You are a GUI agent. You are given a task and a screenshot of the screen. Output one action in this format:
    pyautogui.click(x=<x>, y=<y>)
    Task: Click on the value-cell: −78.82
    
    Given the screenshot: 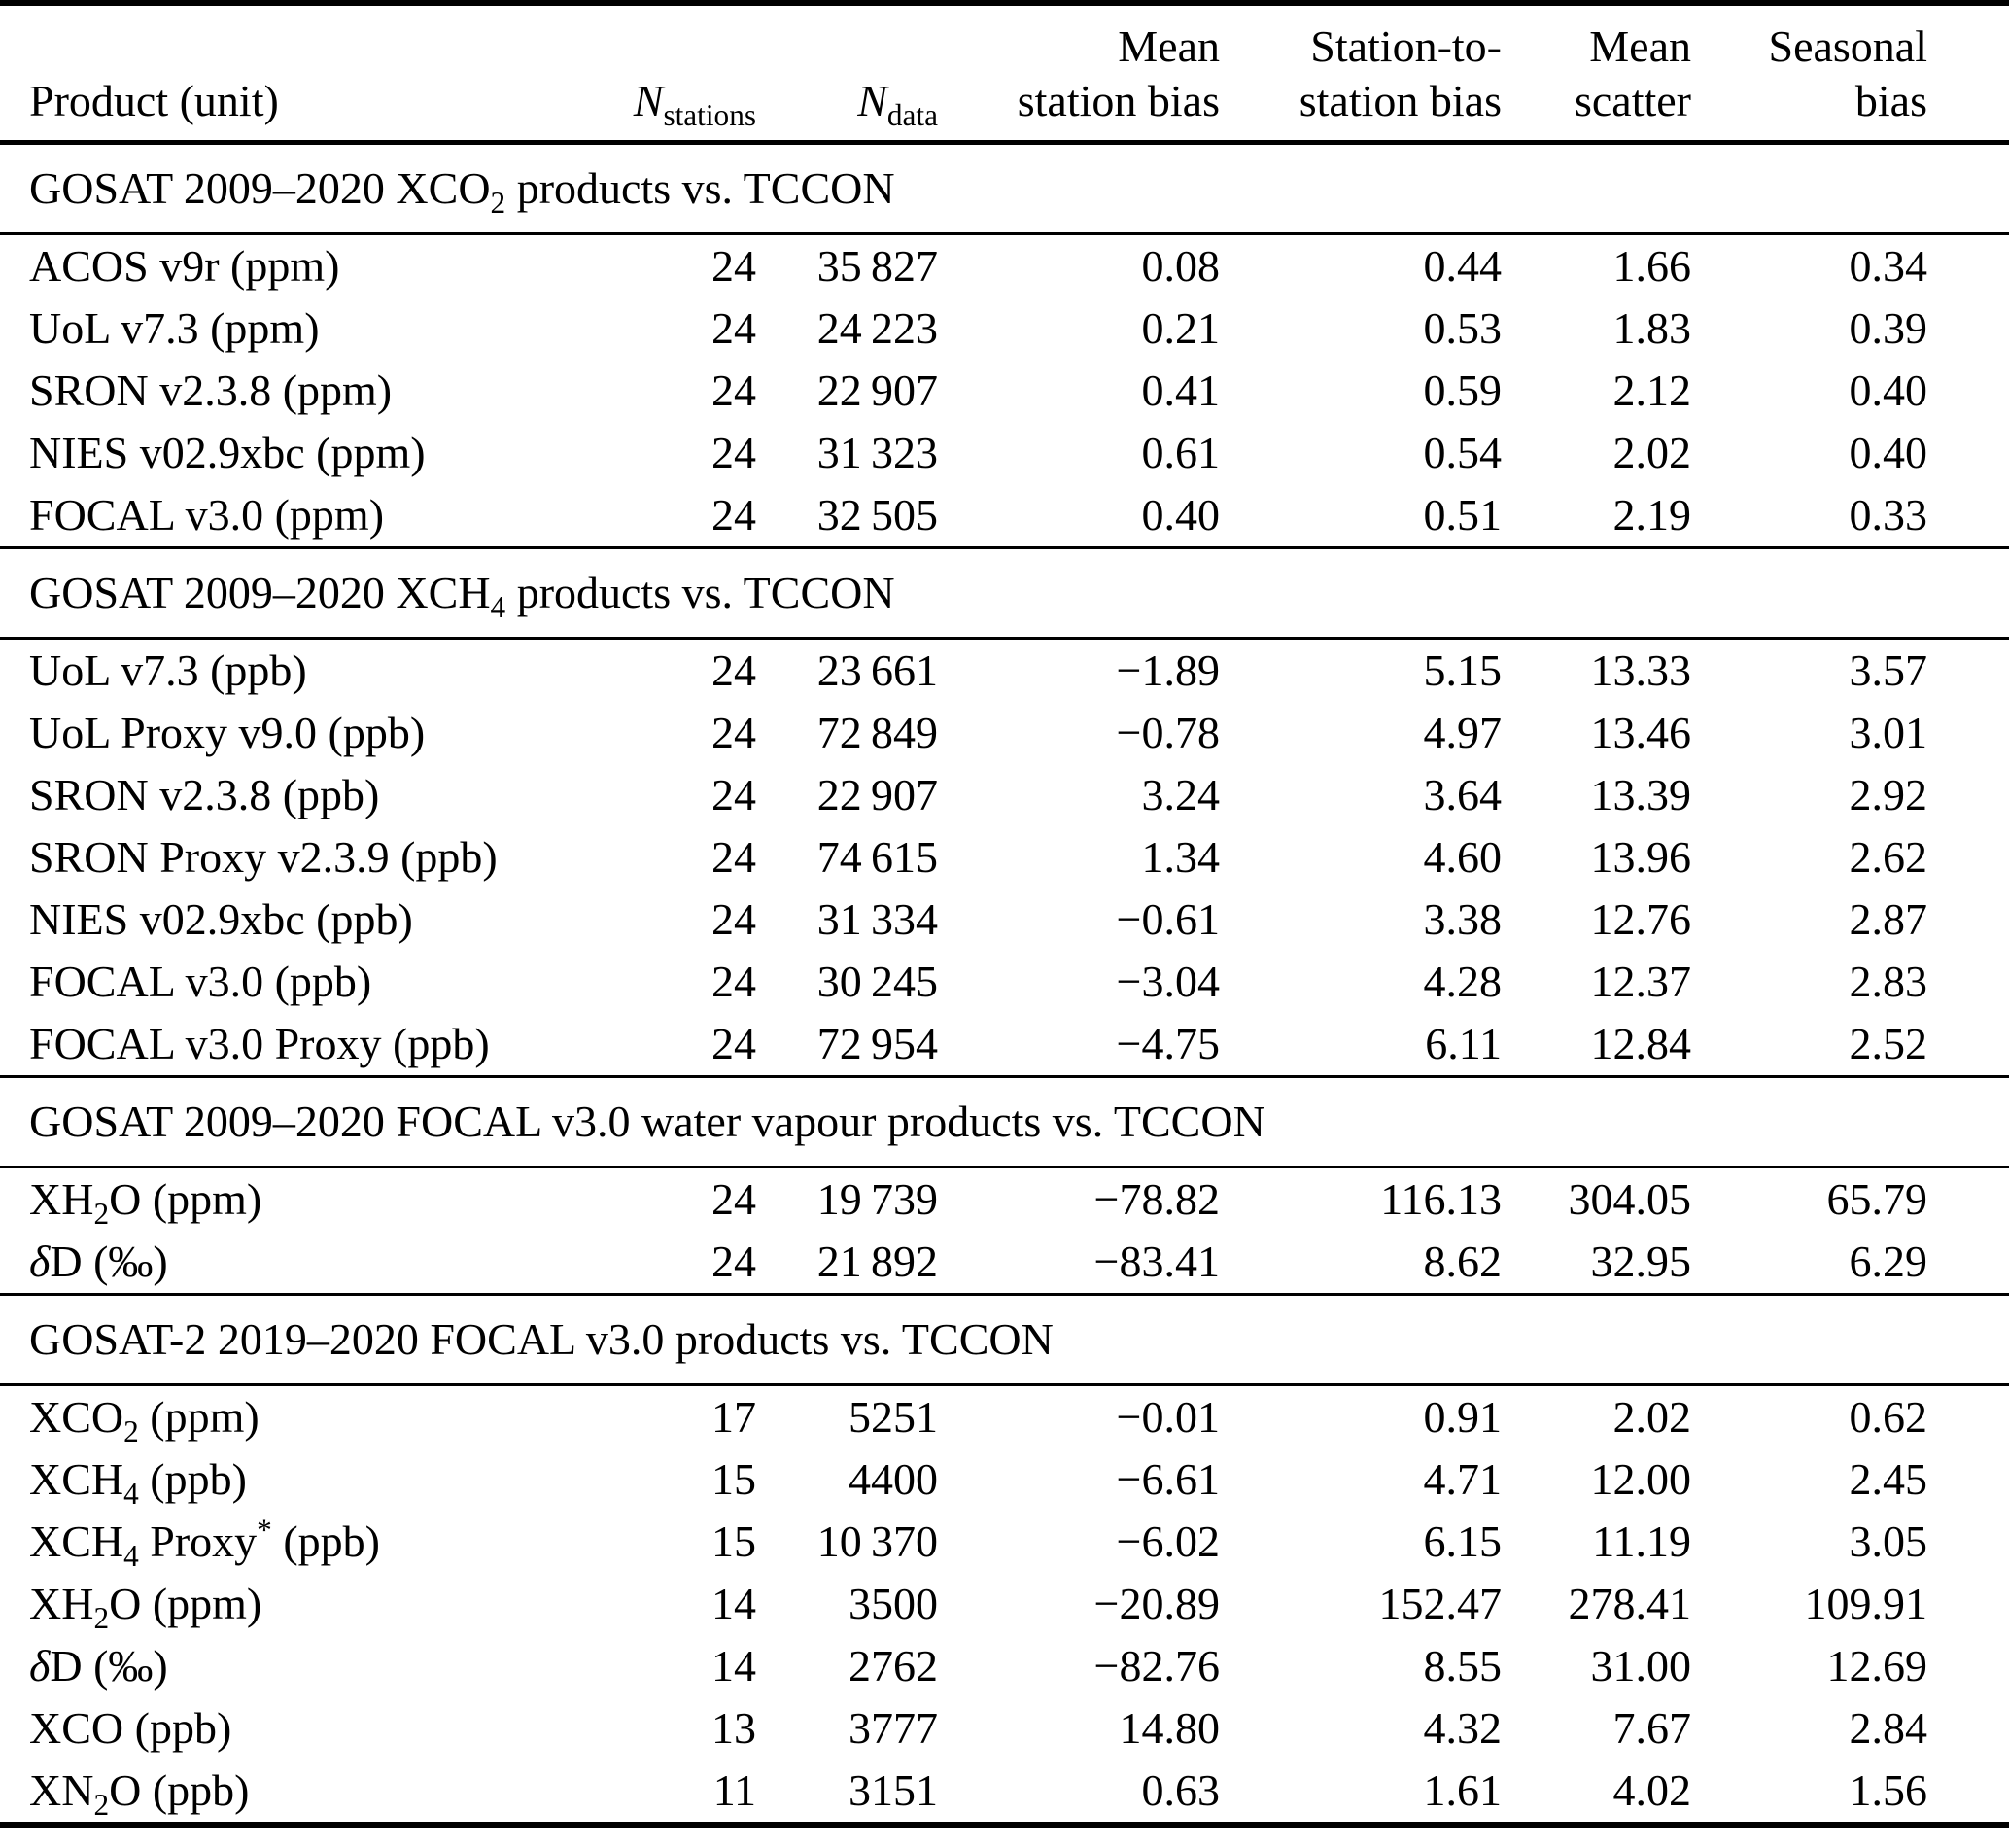 What is the action you would take?
    pyautogui.click(x=1156, y=1199)
    